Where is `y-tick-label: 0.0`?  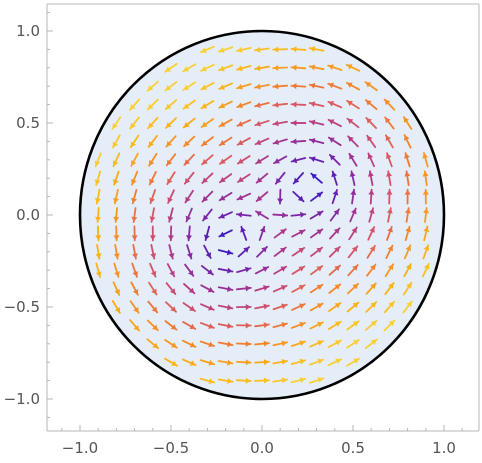
y-tick-label: 0.0 is located at coordinates (28, 215).